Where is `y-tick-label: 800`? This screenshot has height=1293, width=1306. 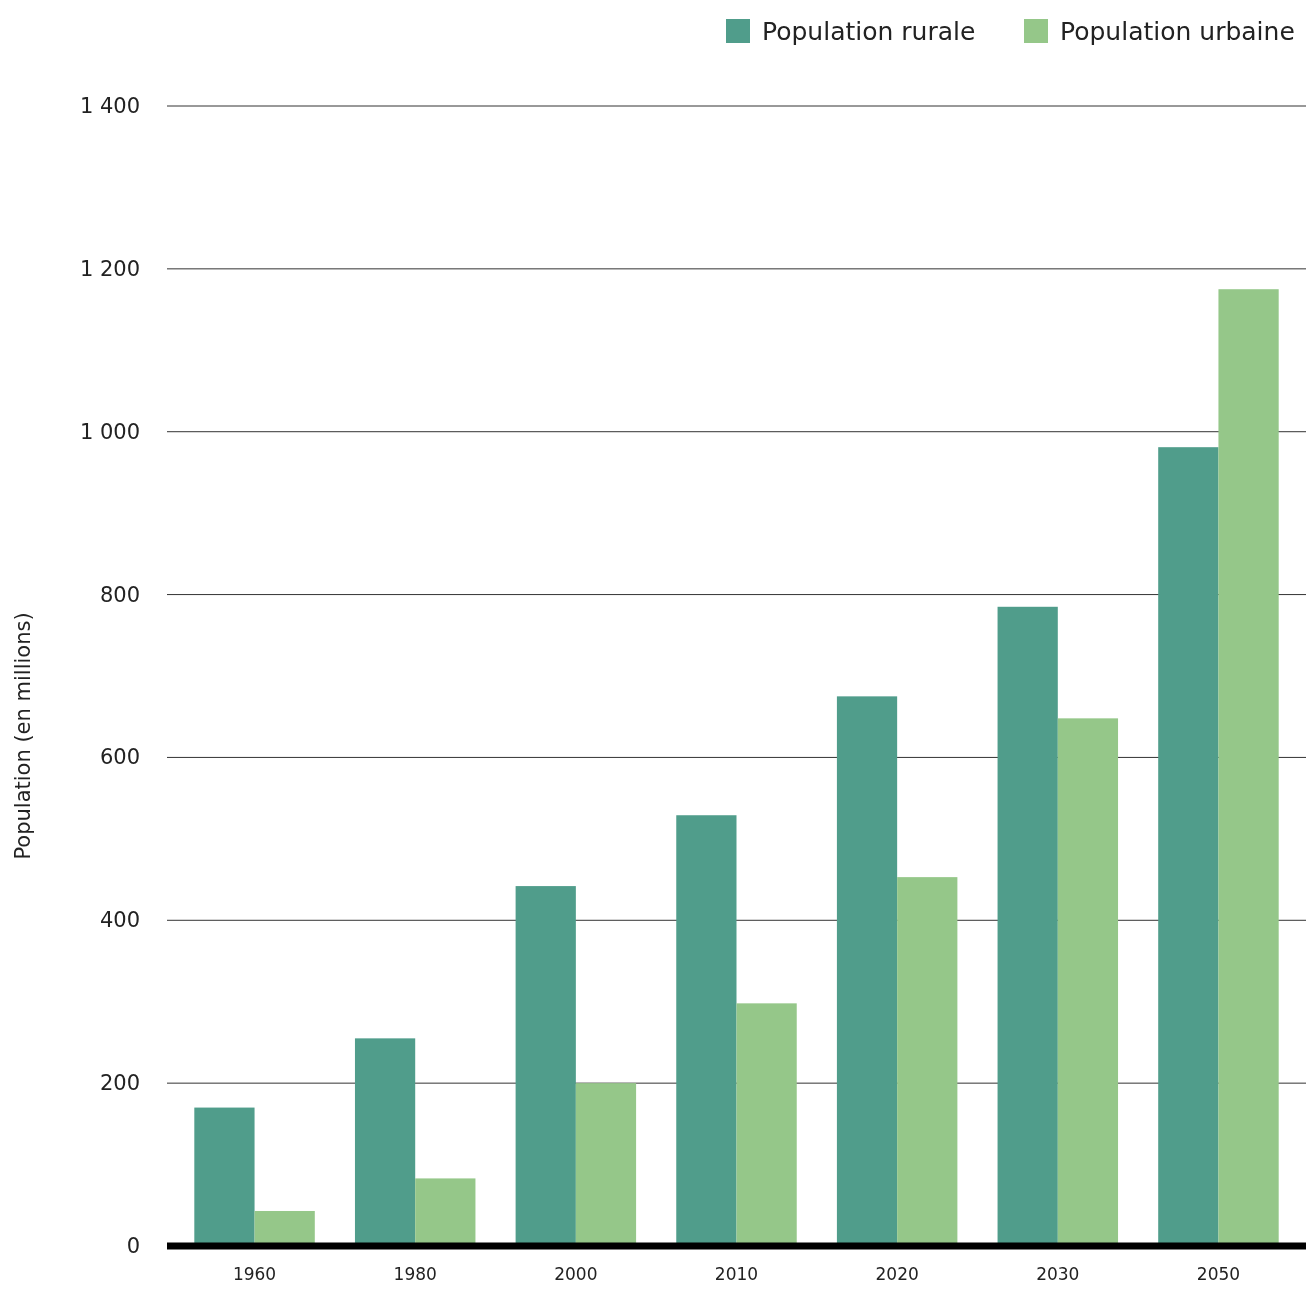 y-tick-label: 800 is located at coordinates (119, 594).